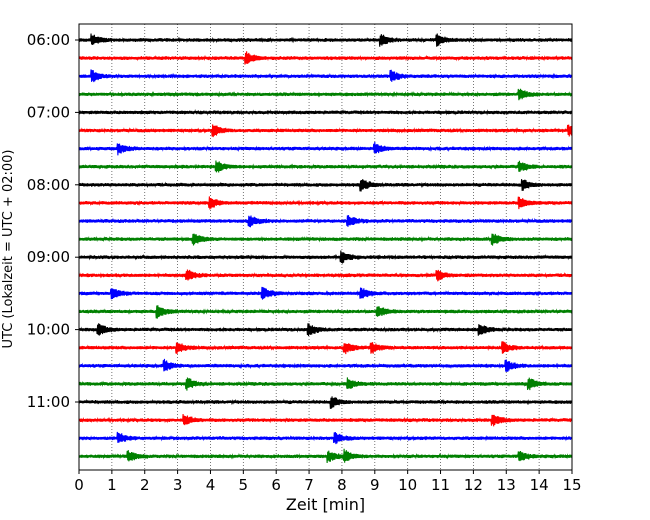 The image size is (650, 520). Describe the element at coordinates (48, 330) in the screenshot. I see `y-tick-label: 10:00` at that location.